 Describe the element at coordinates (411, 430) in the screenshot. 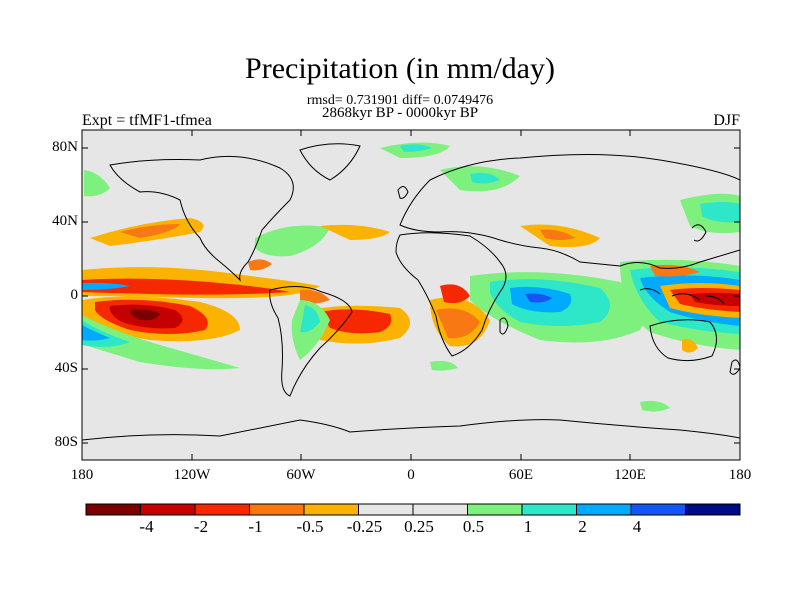

I see `coastline-antarctica` at that location.